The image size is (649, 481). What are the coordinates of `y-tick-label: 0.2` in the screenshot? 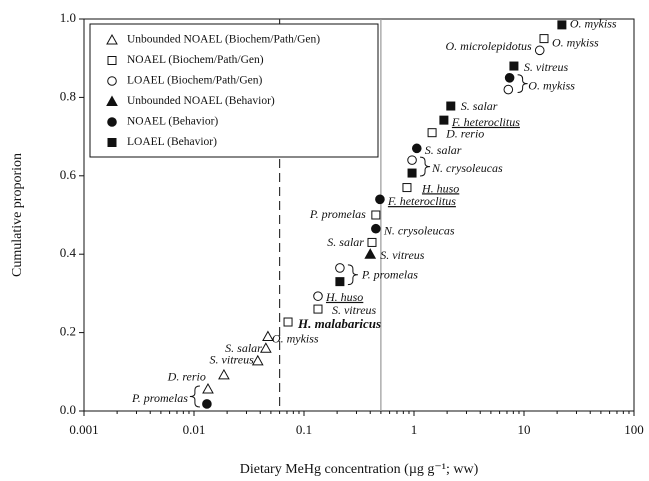 It's located at (68, 331).